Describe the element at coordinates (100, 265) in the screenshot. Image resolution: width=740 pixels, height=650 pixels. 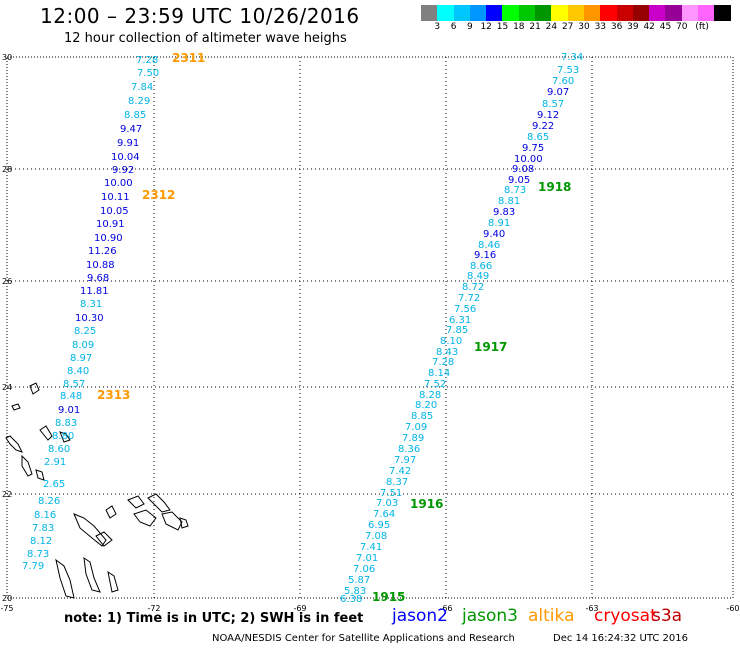
I see `swh-value: 10.88` at that location.